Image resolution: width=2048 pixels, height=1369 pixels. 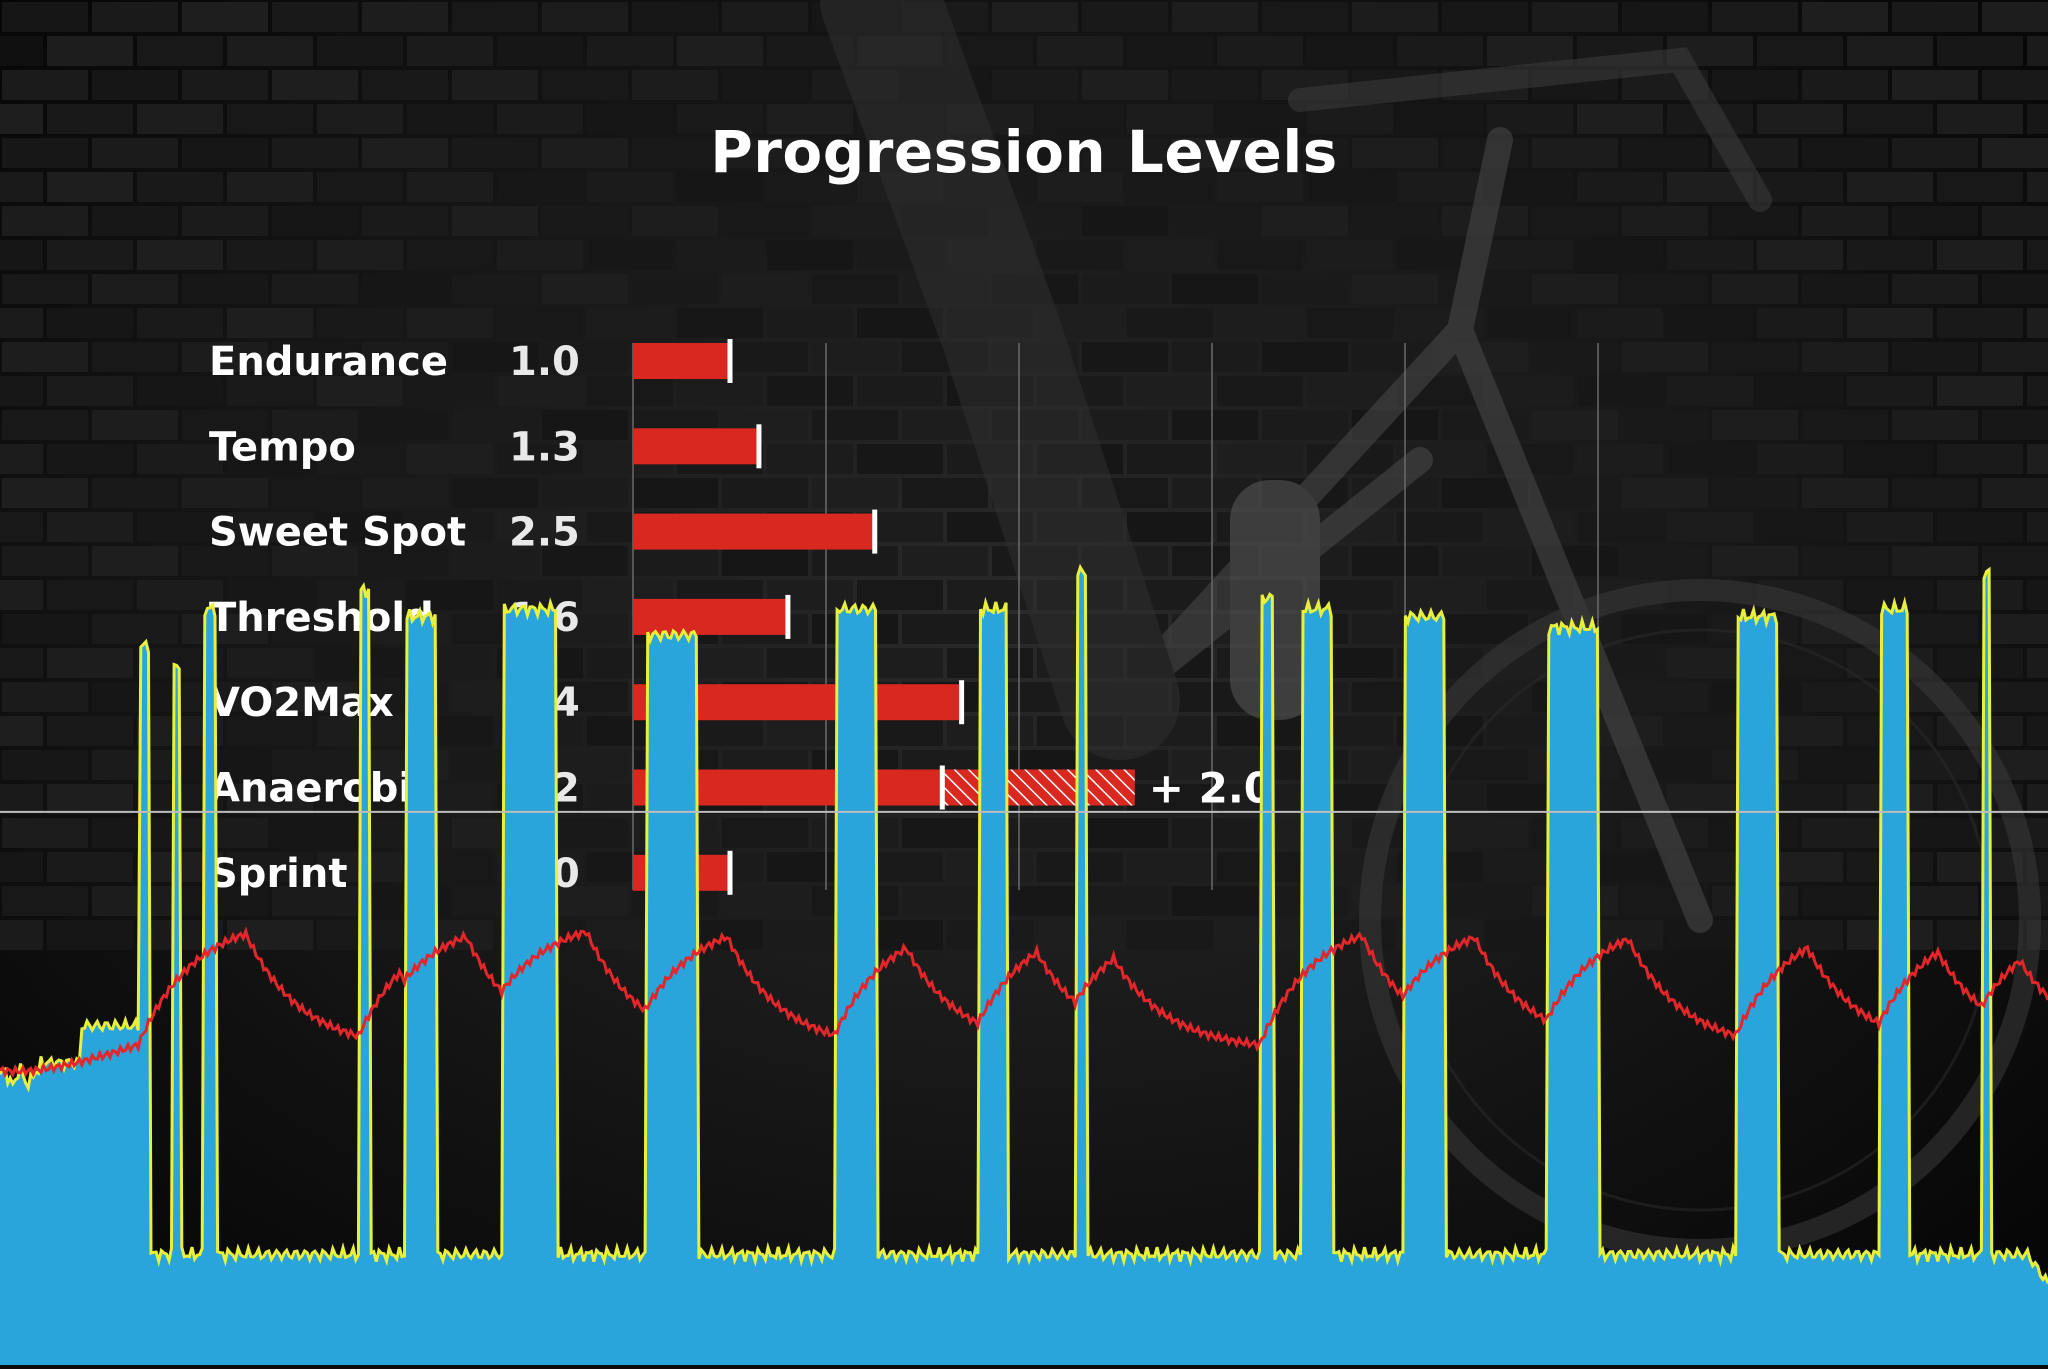 I want to click on value-label: 1.0, so click(x=544, y=362).